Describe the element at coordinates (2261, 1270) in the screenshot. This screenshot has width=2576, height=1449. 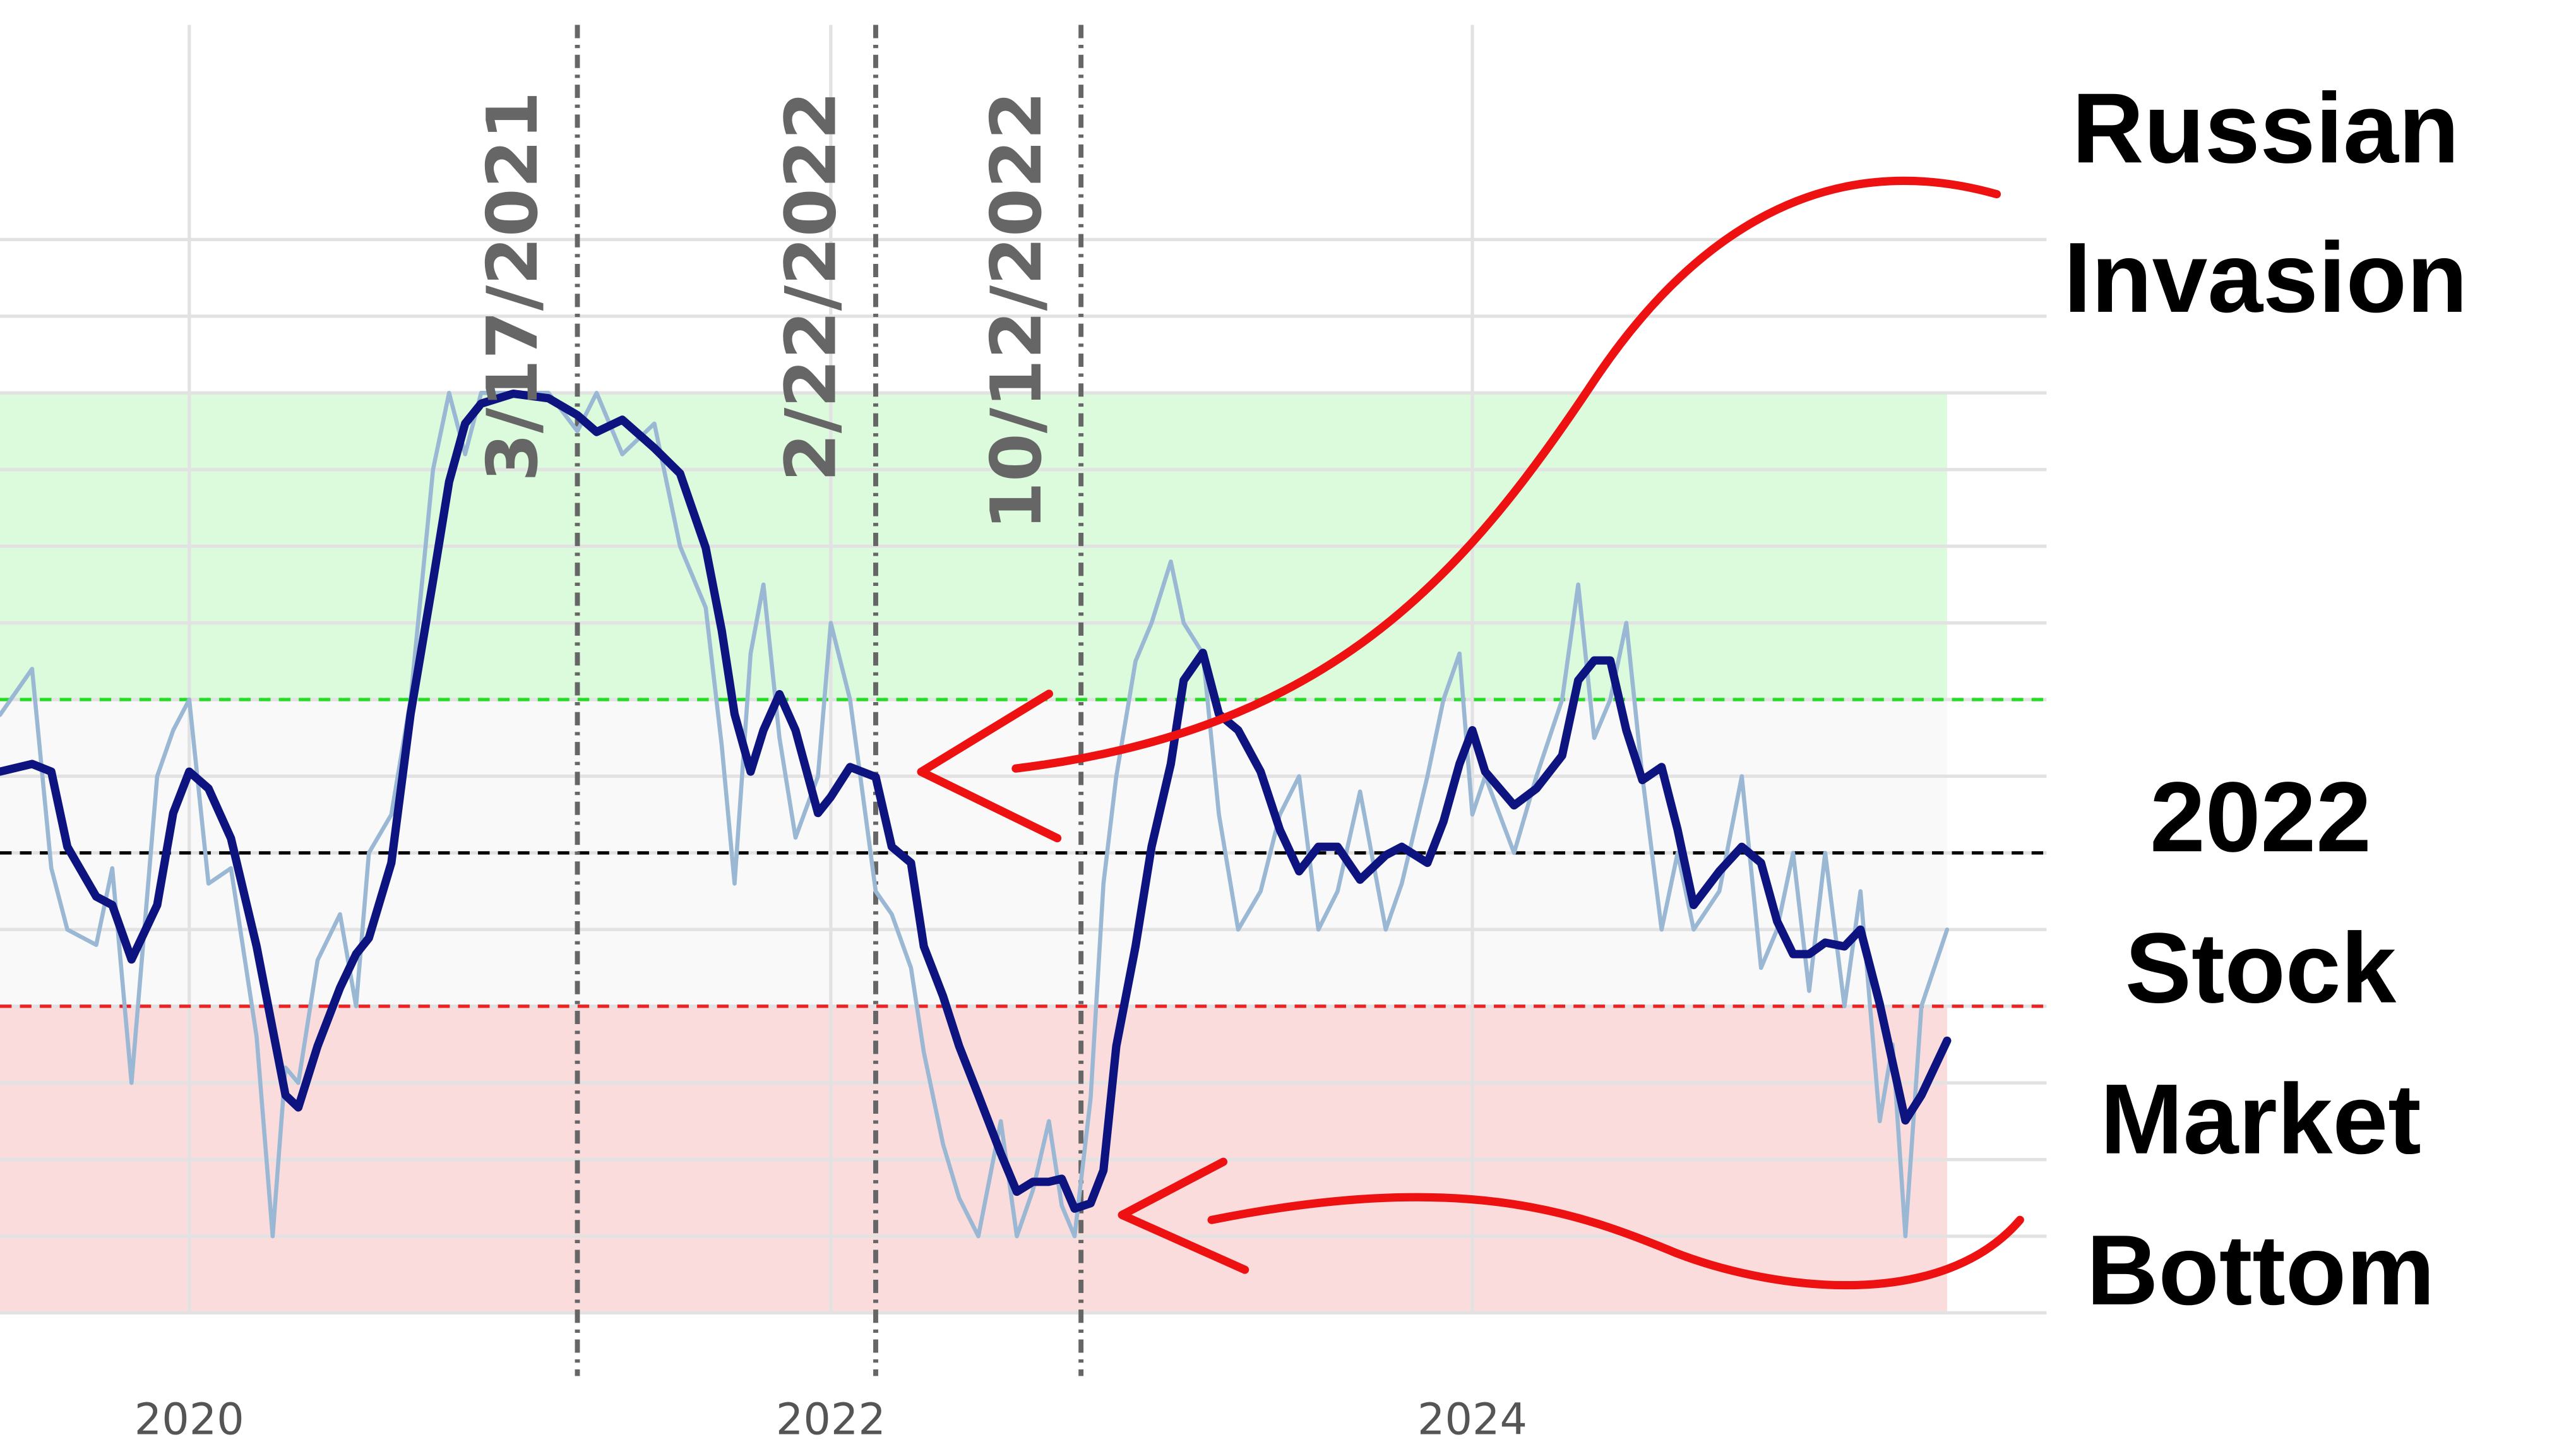
I see `annotation: Bottom` at that location.